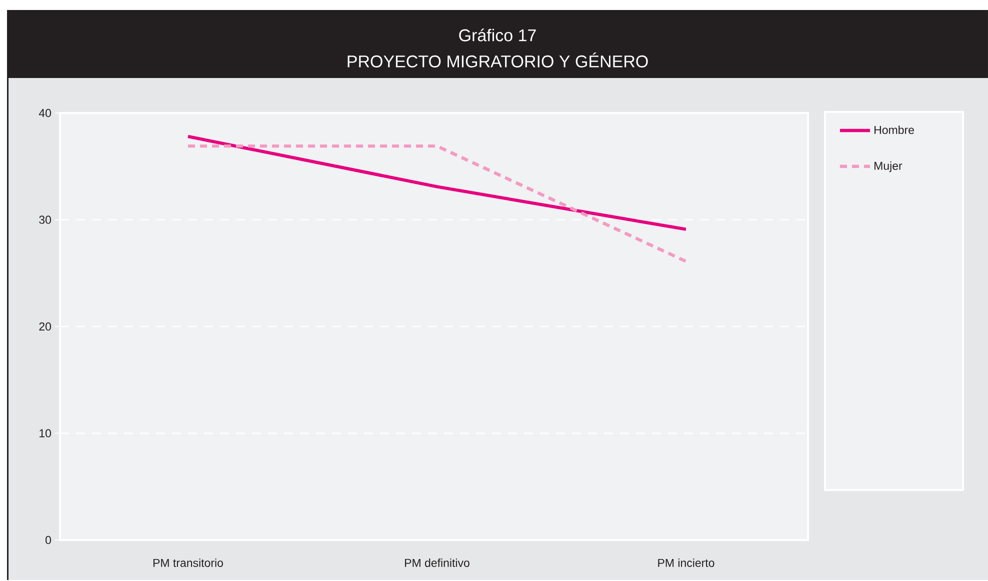 The image size is (988, 581). I want to click on legend-label: Mujer, so click(888, 167).